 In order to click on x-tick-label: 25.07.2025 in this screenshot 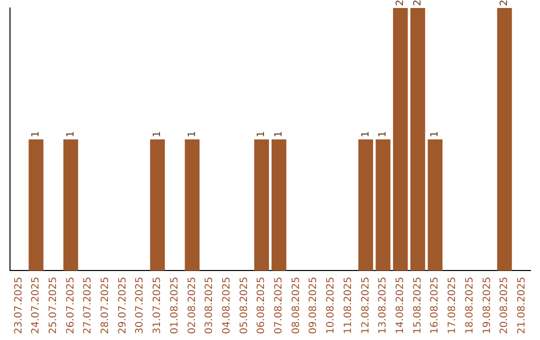, I will do `click(53, 305)`.